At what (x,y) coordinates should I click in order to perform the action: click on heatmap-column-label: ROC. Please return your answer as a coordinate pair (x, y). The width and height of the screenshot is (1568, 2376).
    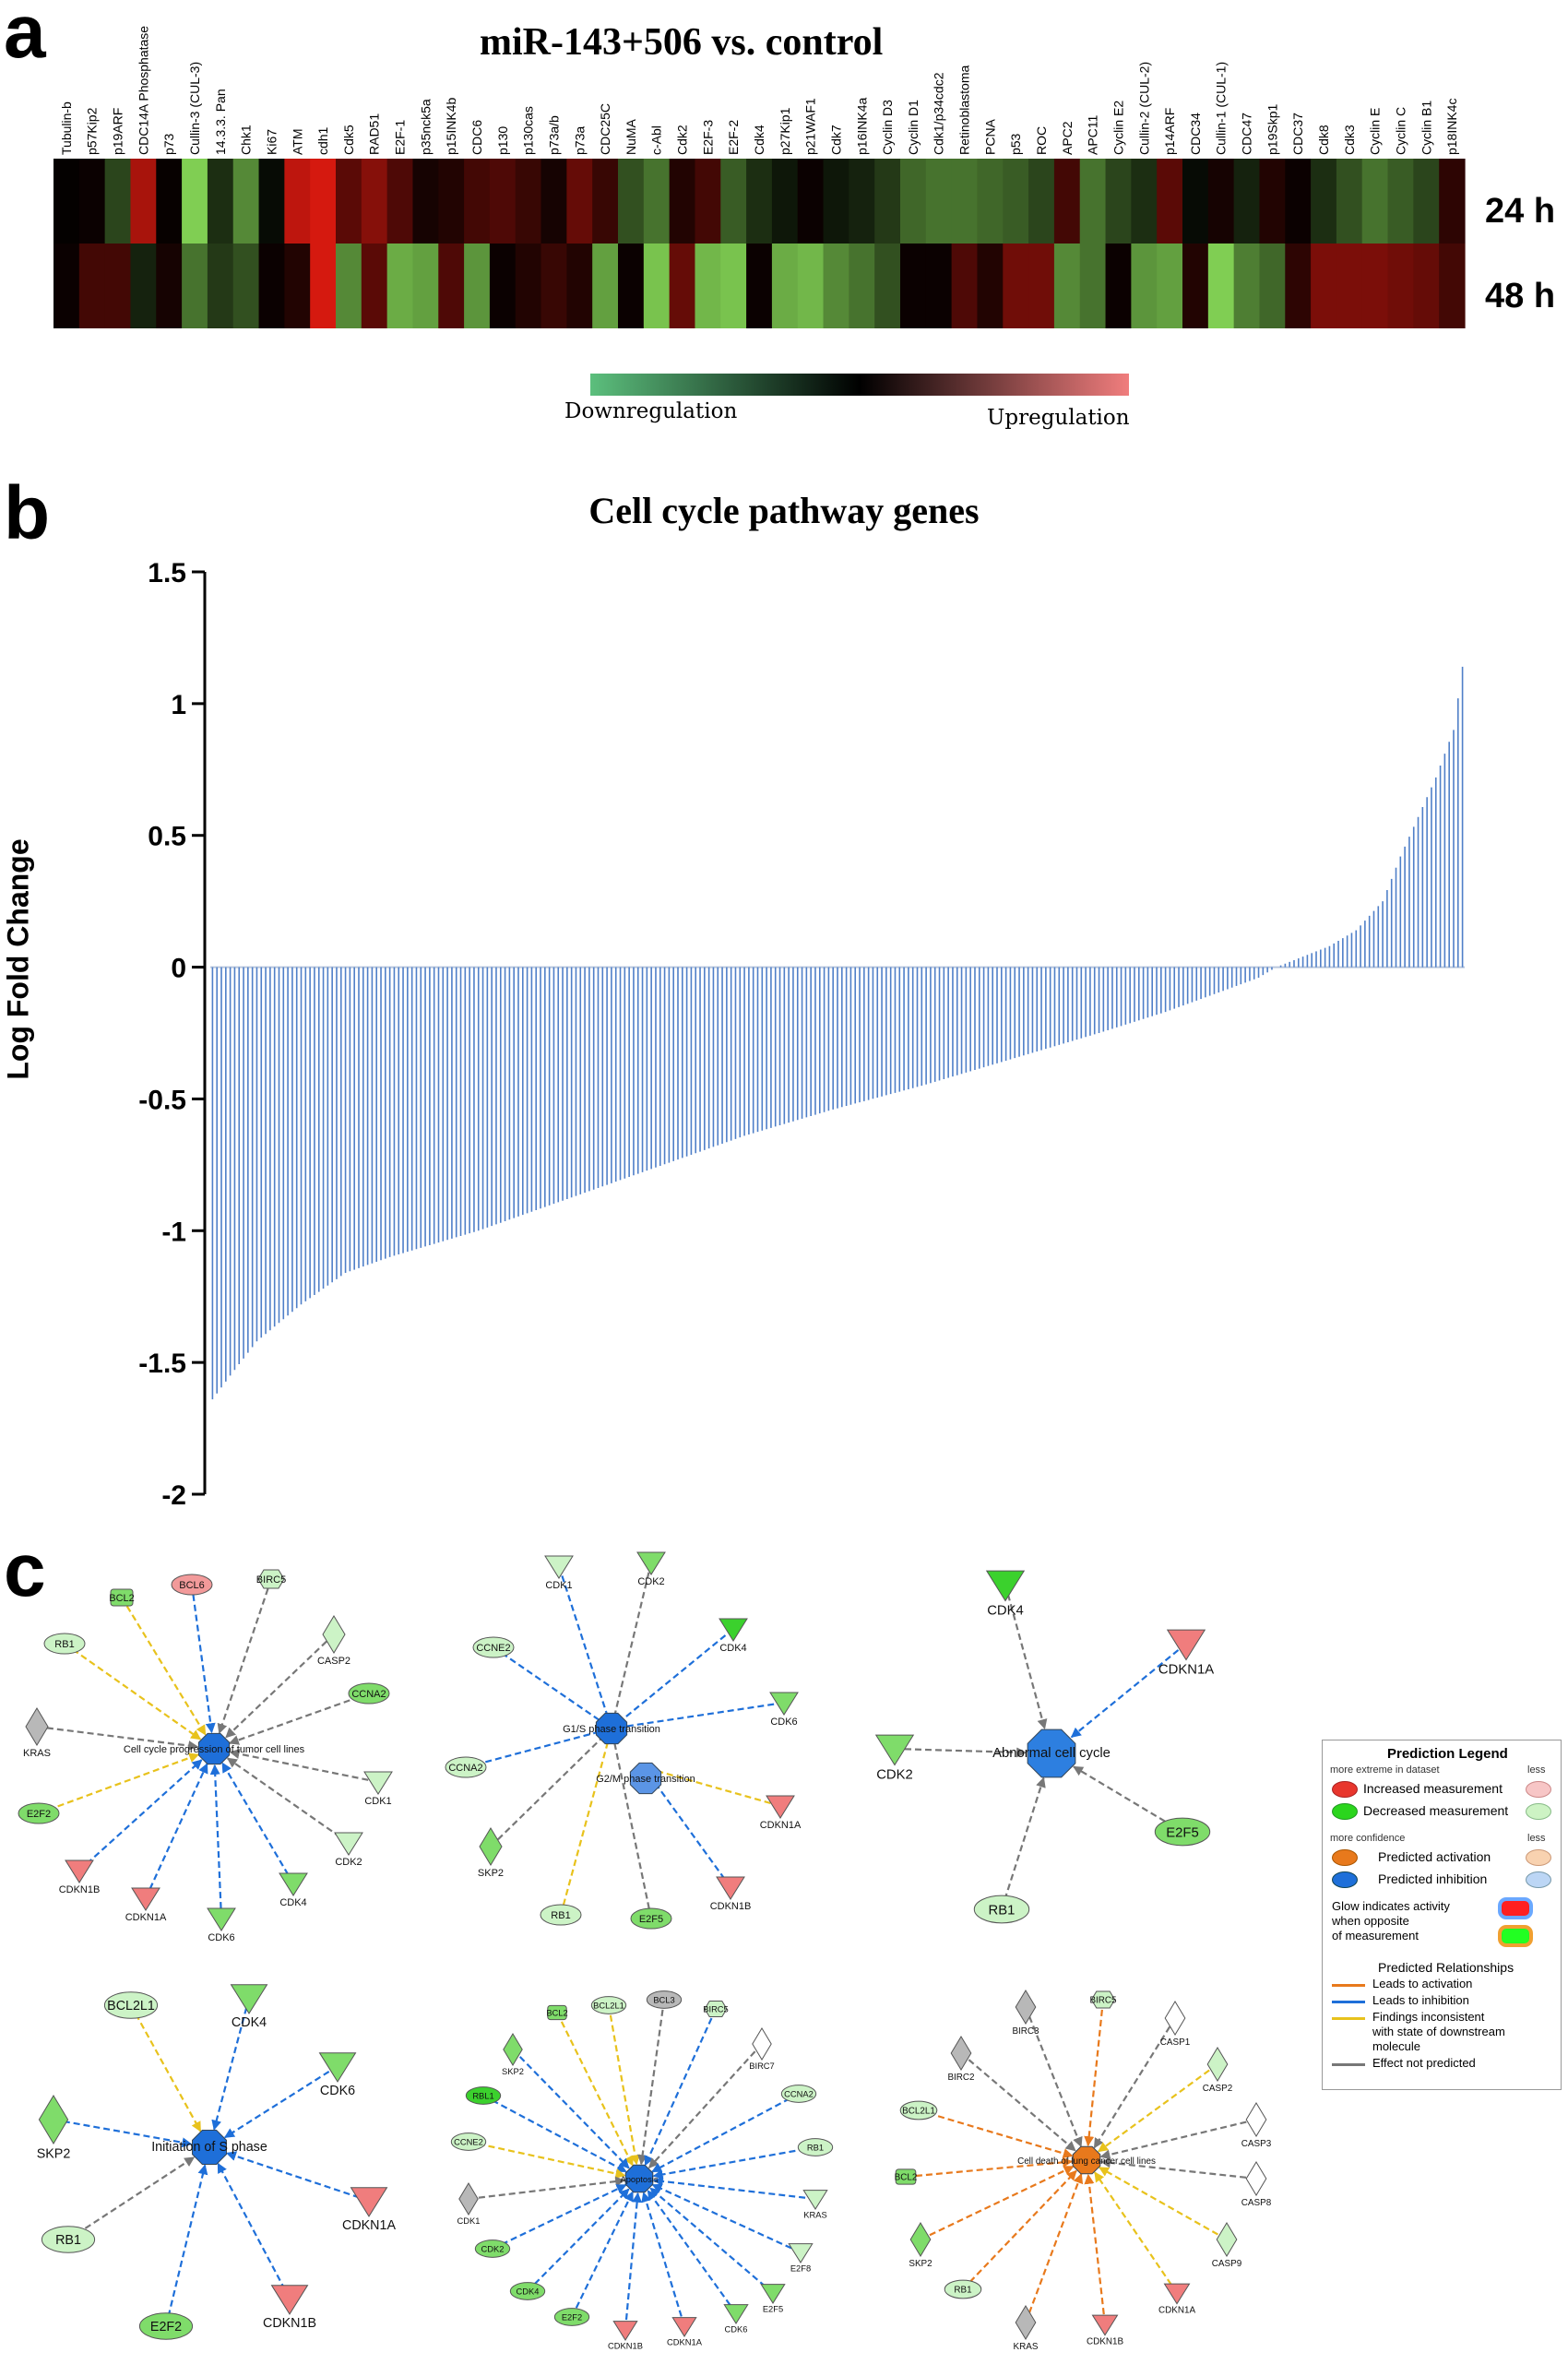
    Looking at the image, I should click on (1041, 140).